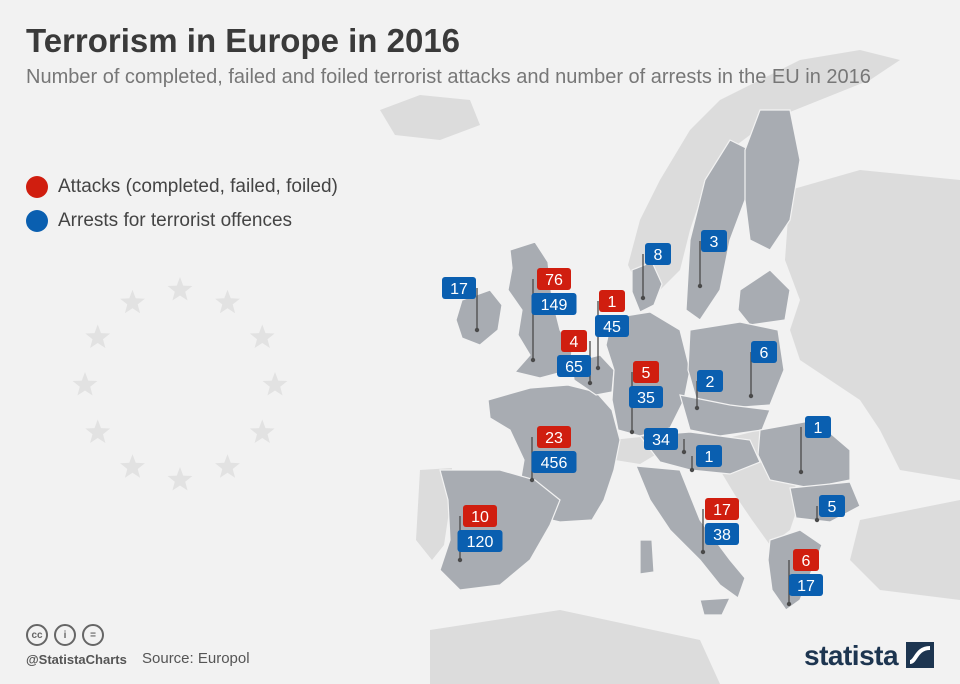 This screenshot has height=684, width=960. Describe the element at coordinates (764, 297) in the screenshot. I see `land-baltics` at that location.